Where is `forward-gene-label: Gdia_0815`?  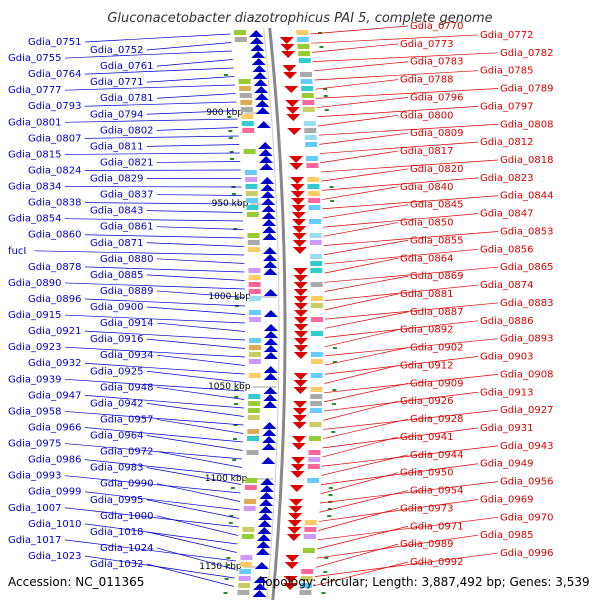
forward-gene-label: Gdia_0815 is located at coordinates (34, 154).